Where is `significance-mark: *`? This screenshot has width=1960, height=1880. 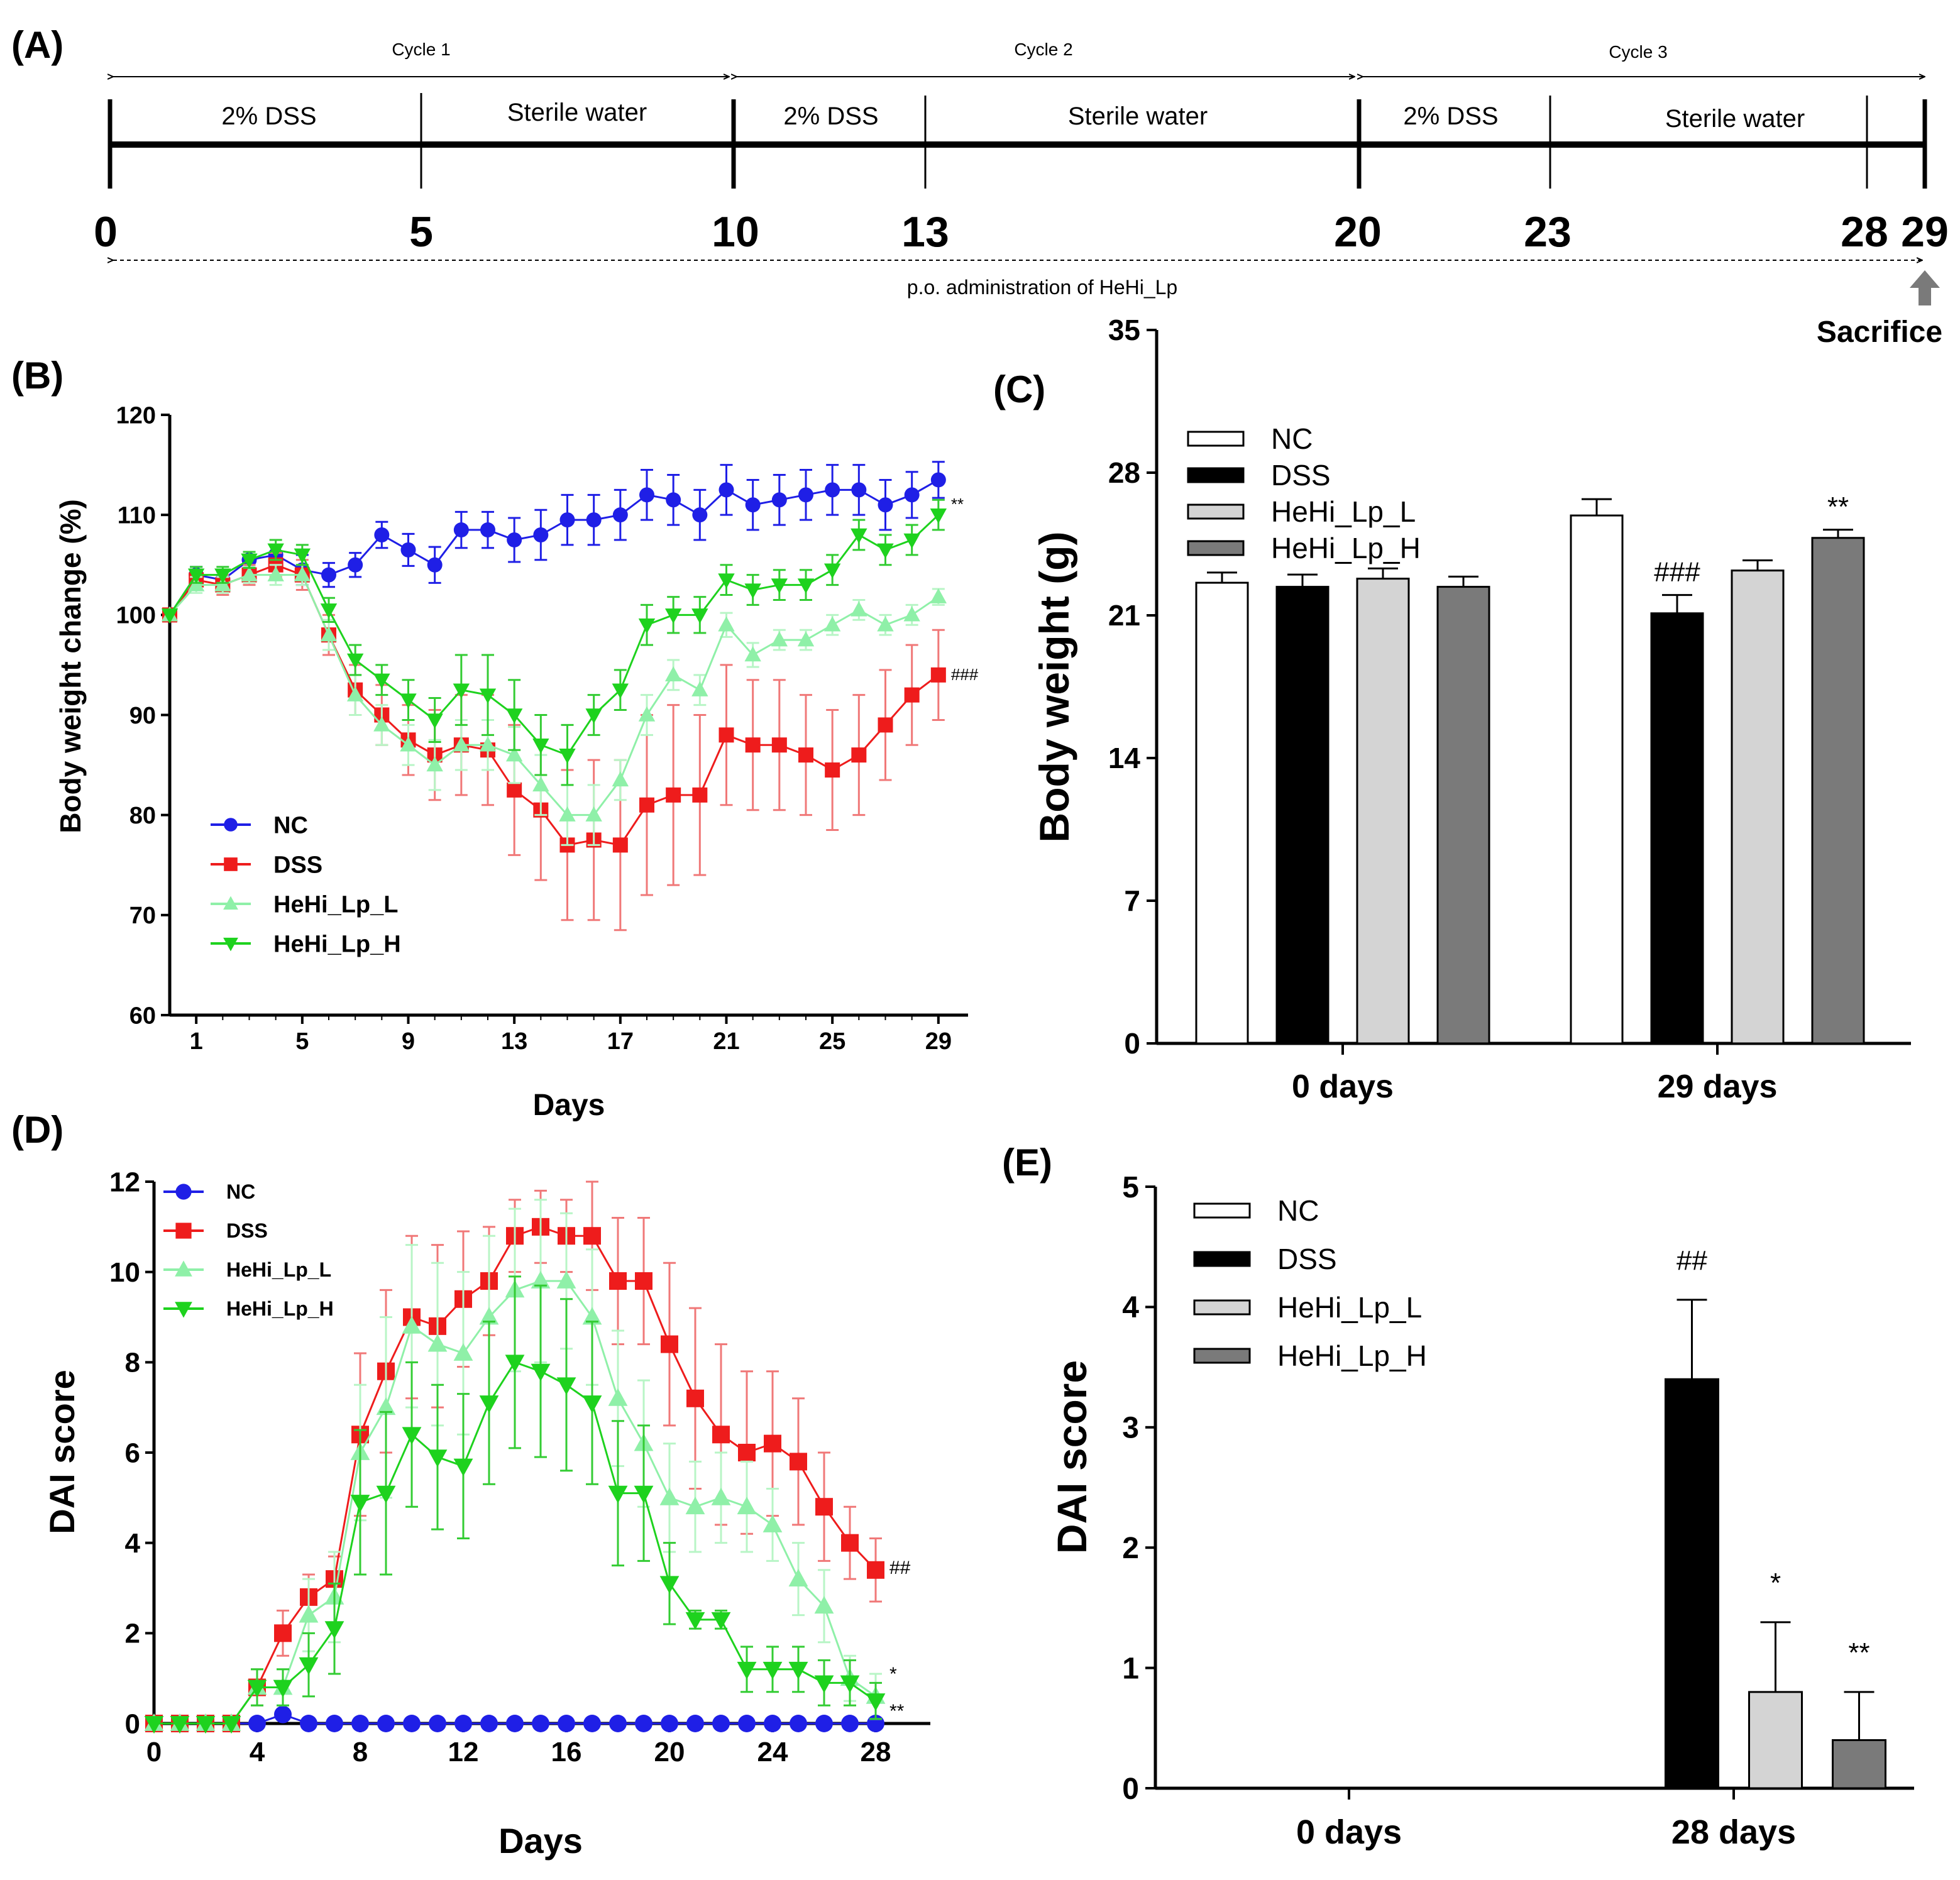 significance-mark: * is located at coordinates (1775, 1583).